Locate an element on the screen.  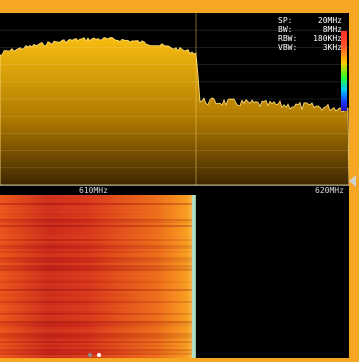
info-bw-value: 8MHz is located at coordinates (332, 29).